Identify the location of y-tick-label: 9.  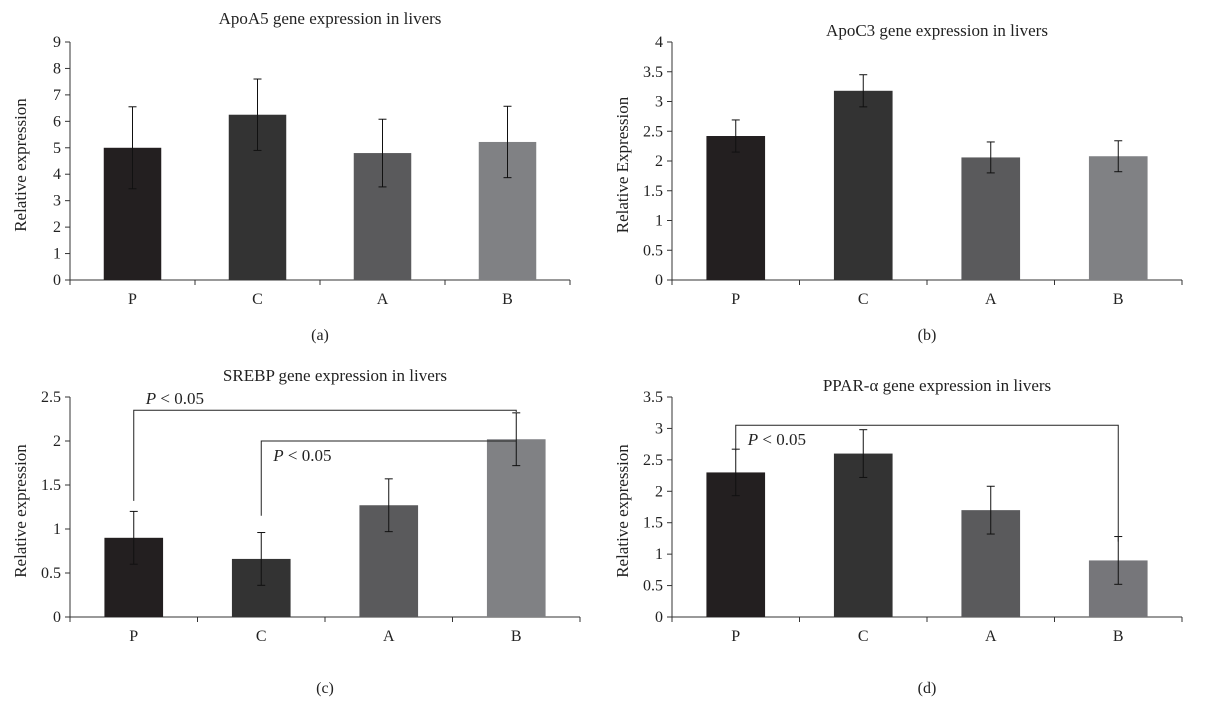
(57, 42).